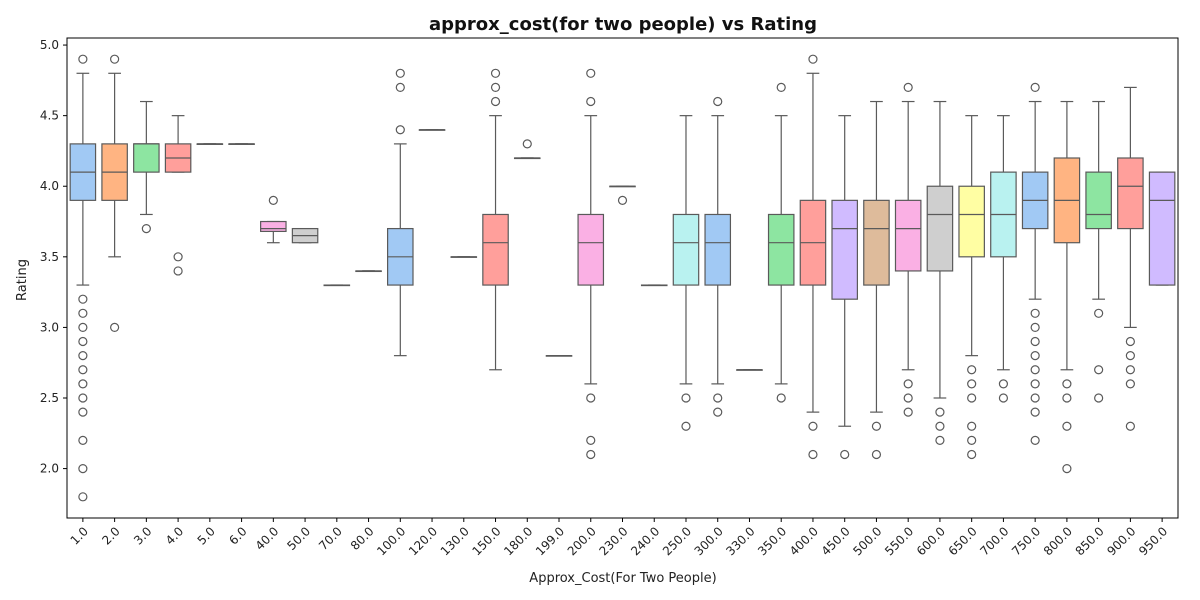  Describe the element at coordinates (1098, 251) in the screenshot. I see `box-850.0` at that location.